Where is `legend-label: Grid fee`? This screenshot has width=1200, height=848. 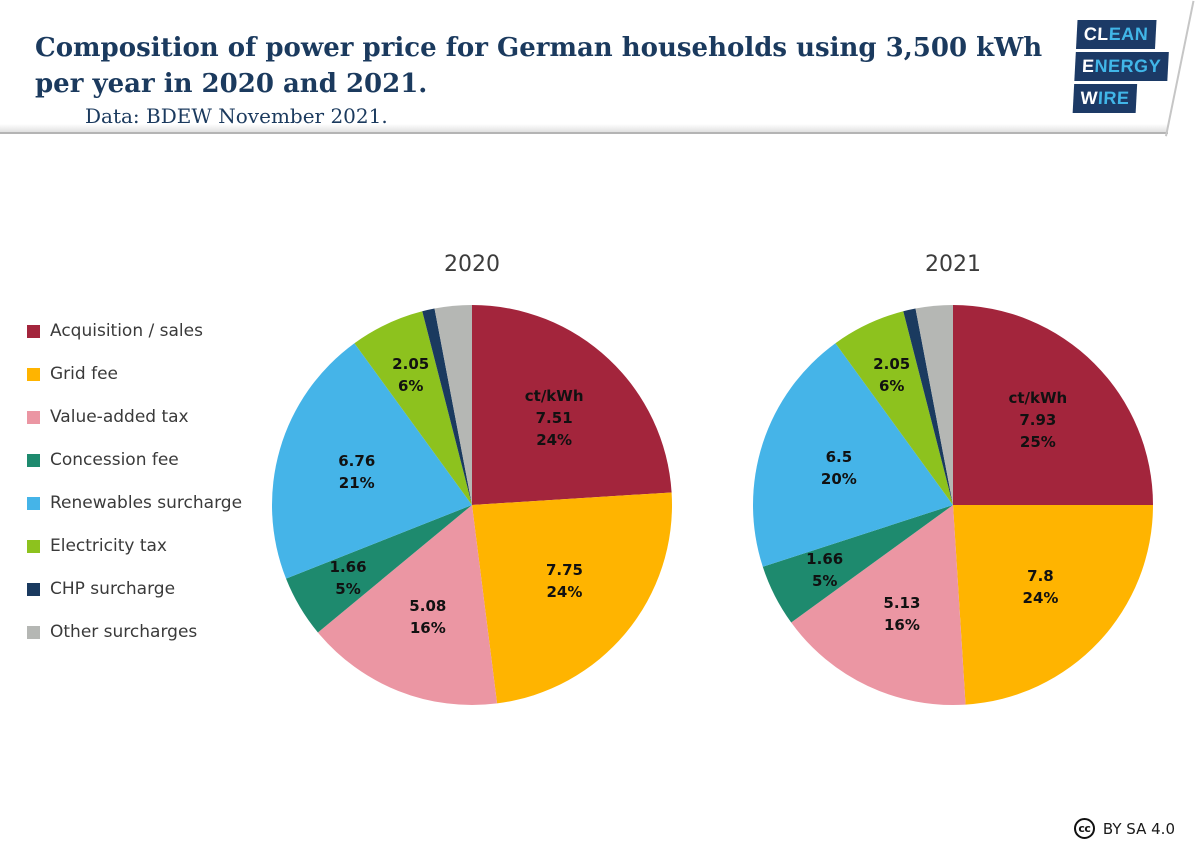
legend-label: Grid fee is located at coordinates (84, 374).